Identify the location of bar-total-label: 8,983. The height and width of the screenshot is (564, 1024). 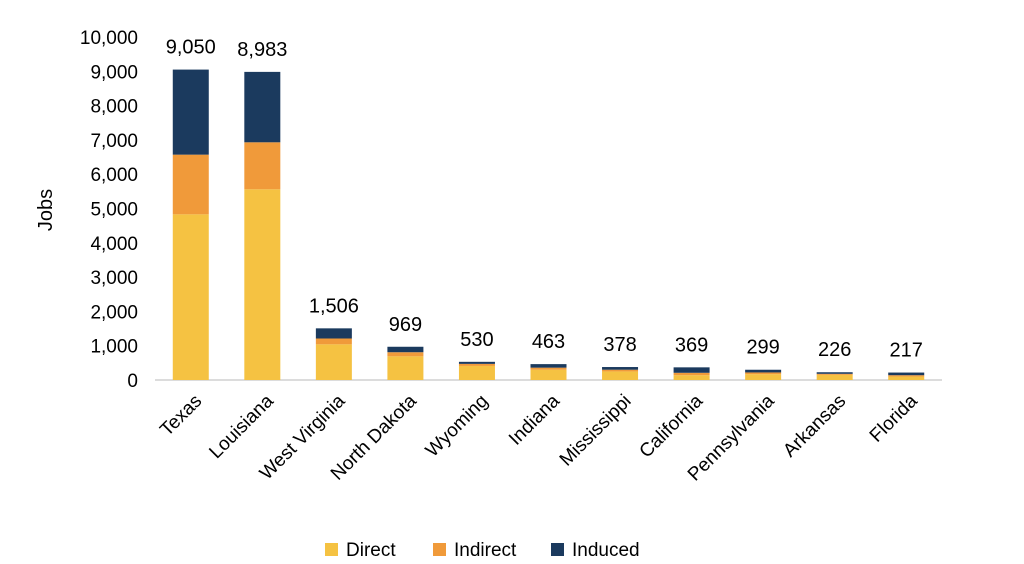
(262, 50).